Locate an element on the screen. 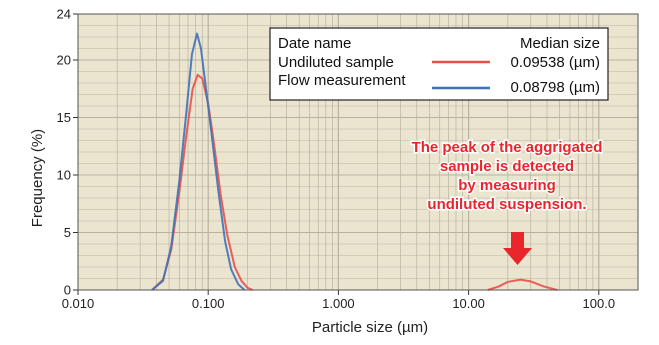 This screenshot has width=659, height=345. legend-median-flow: 0.08798 (µm) is located at coordinates (555, 87).